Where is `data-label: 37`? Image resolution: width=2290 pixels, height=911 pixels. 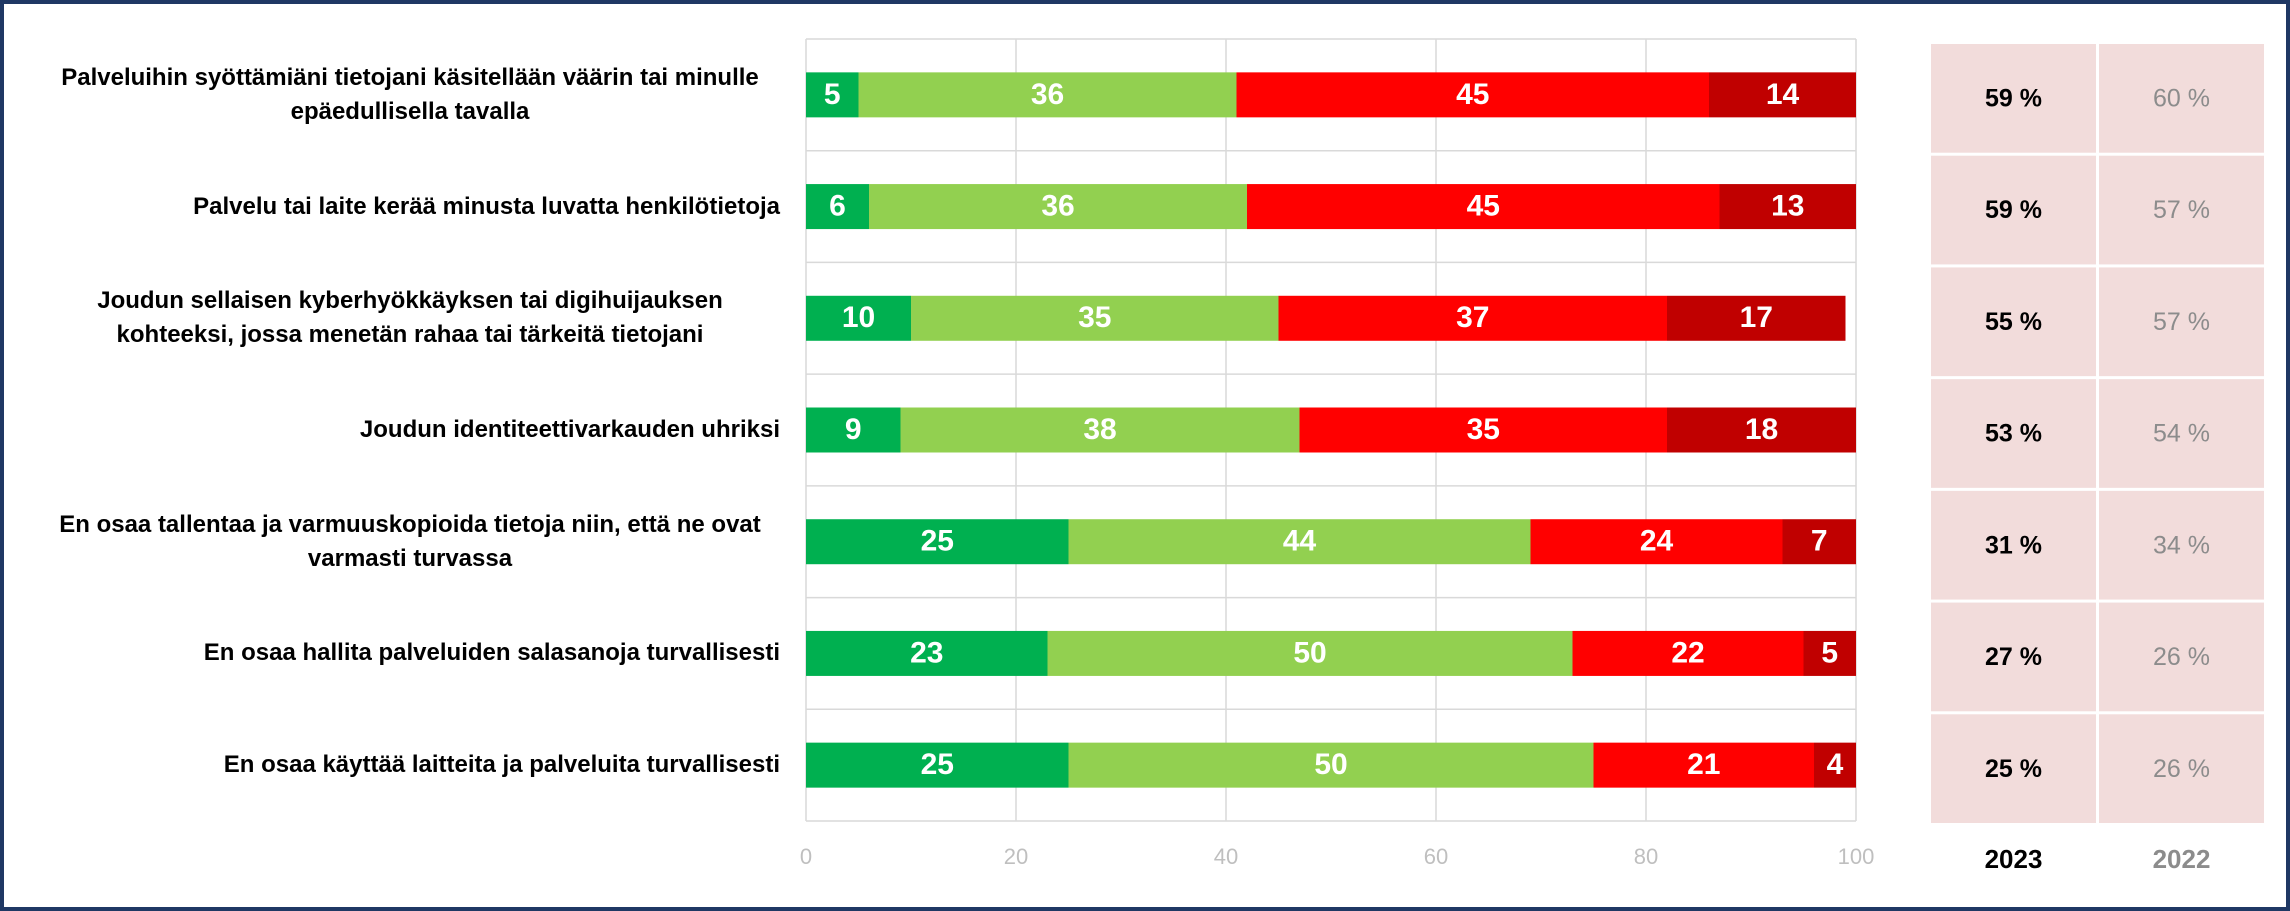 data-label: 37 is located at coordinates (1472, 317).